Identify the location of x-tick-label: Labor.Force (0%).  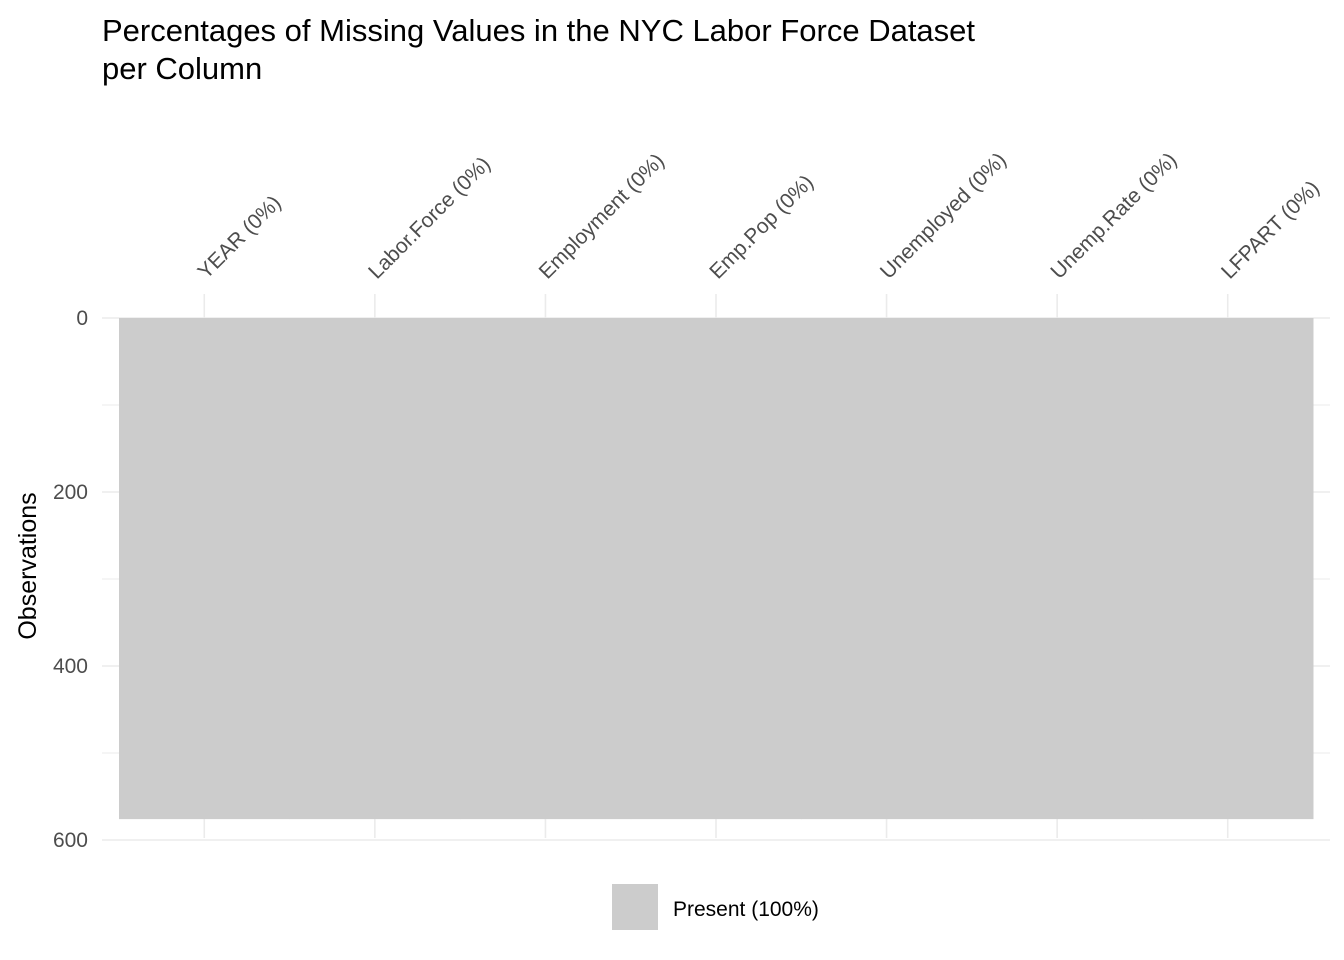
(429, 218).